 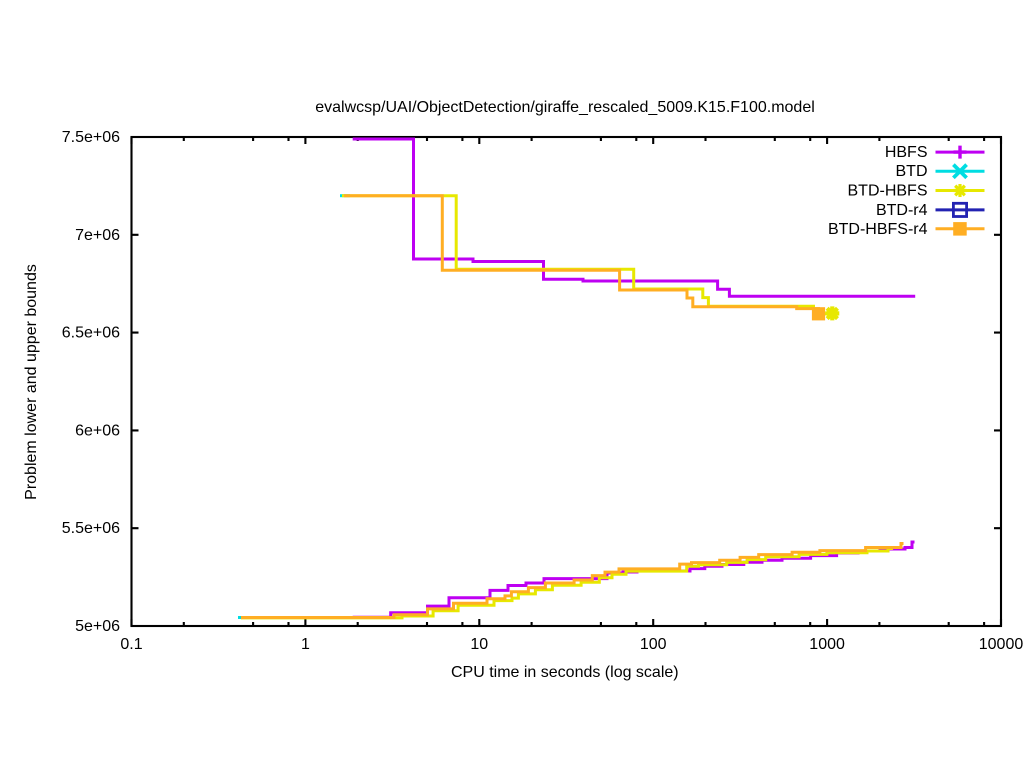 I want to click on svg-text: 6e+06, so click(x=97, y=430).